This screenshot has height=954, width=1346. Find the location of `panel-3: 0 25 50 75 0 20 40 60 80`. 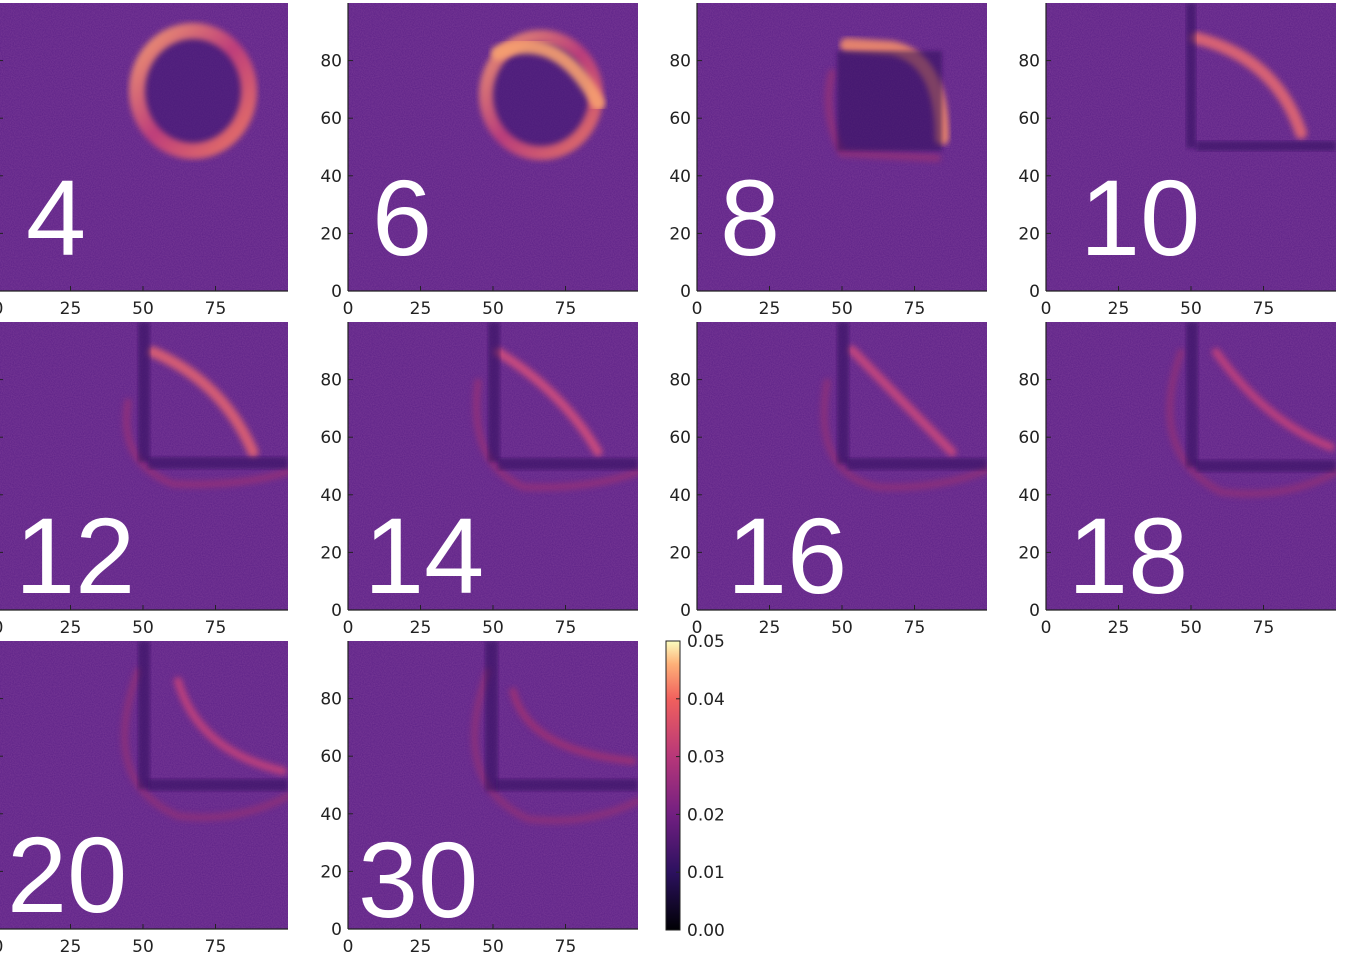

panel-3: 0 25 50 75 0 20 40 60 80 is located at coordinates (828, 161).